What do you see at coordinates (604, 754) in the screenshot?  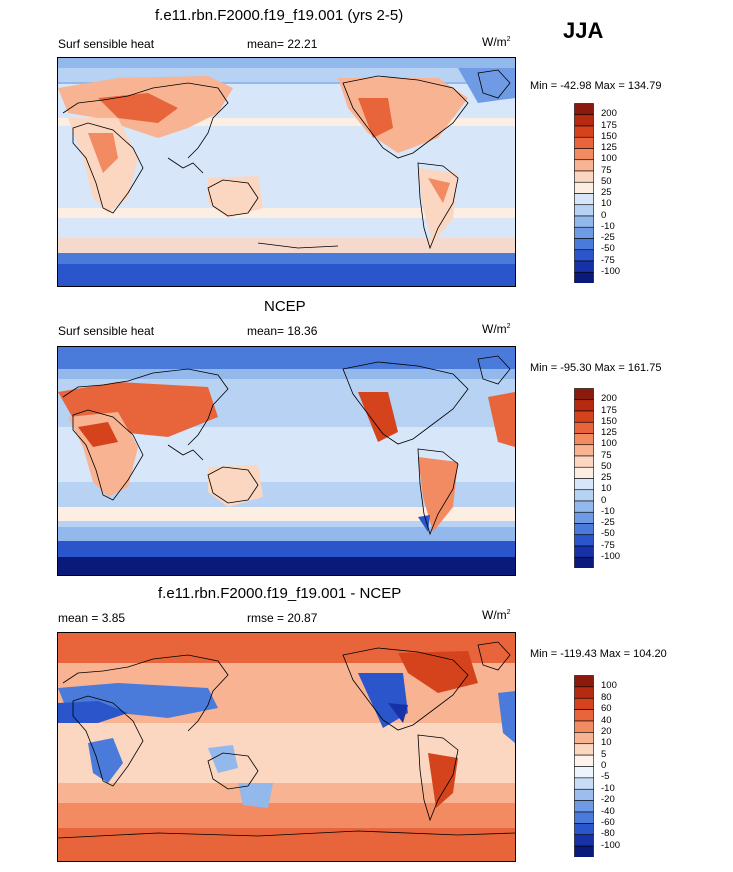 I see `colorbar-label: 5` at bounding box center [604, 754].